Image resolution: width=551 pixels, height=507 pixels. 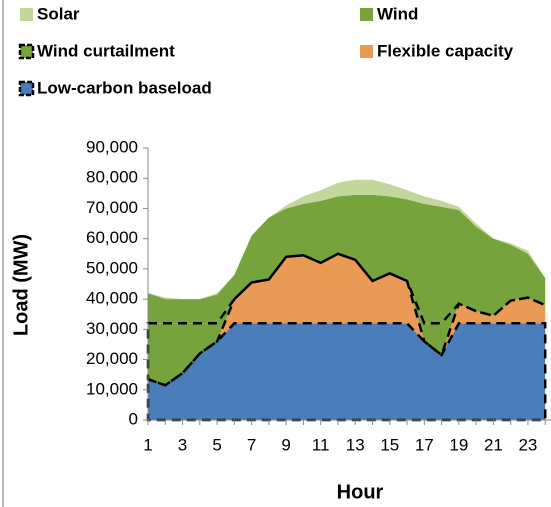 I want to click on x-tick-label: 11, so click(x=321, y=444).